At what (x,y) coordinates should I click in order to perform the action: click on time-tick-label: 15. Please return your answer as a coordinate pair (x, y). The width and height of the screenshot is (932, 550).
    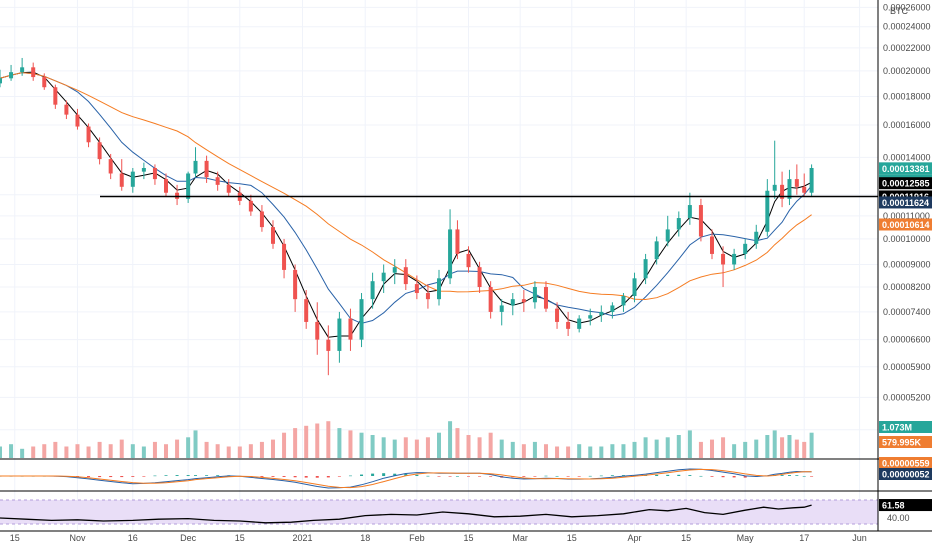
    Looking at the image, I should click on (15, 538).